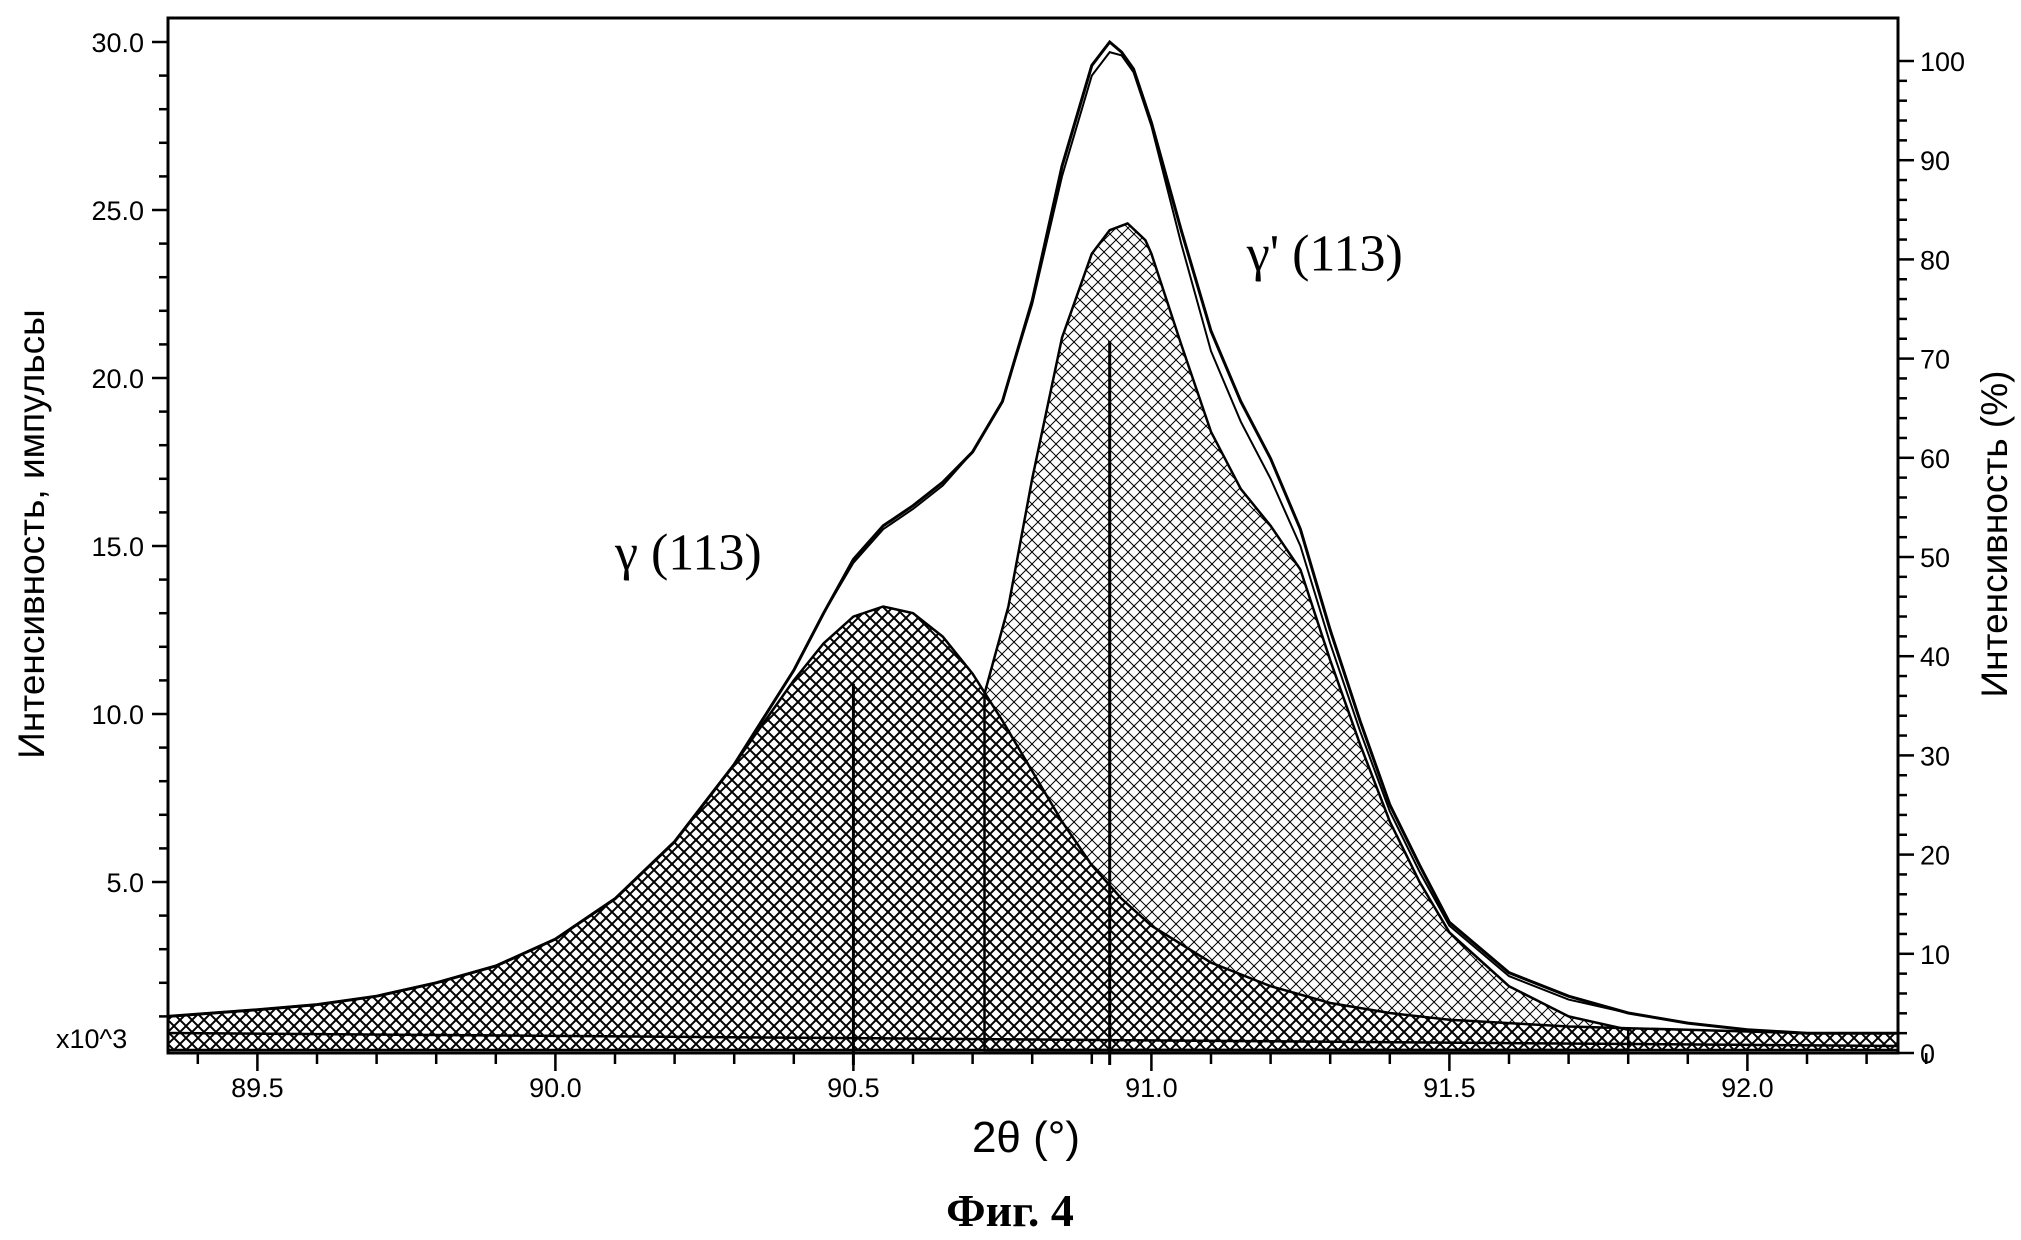 Image resolution: width=2021 pixels, height=1240 pixels. Describe the element at coordinates (117, 379) in the screenshot. I see `y-left-tick-label: 20.0` at that location.